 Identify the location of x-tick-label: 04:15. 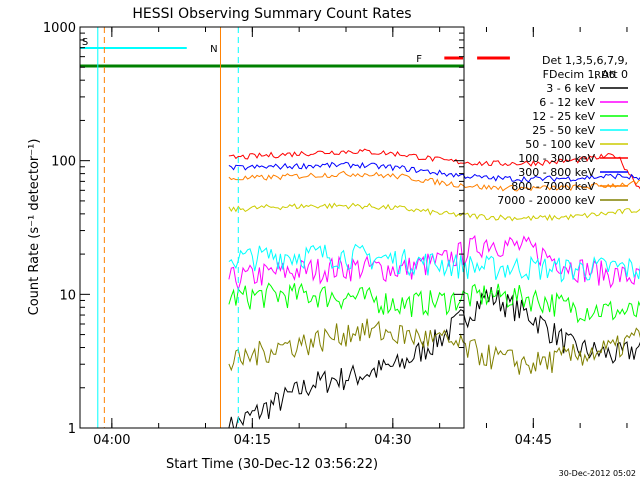
(252, 440).